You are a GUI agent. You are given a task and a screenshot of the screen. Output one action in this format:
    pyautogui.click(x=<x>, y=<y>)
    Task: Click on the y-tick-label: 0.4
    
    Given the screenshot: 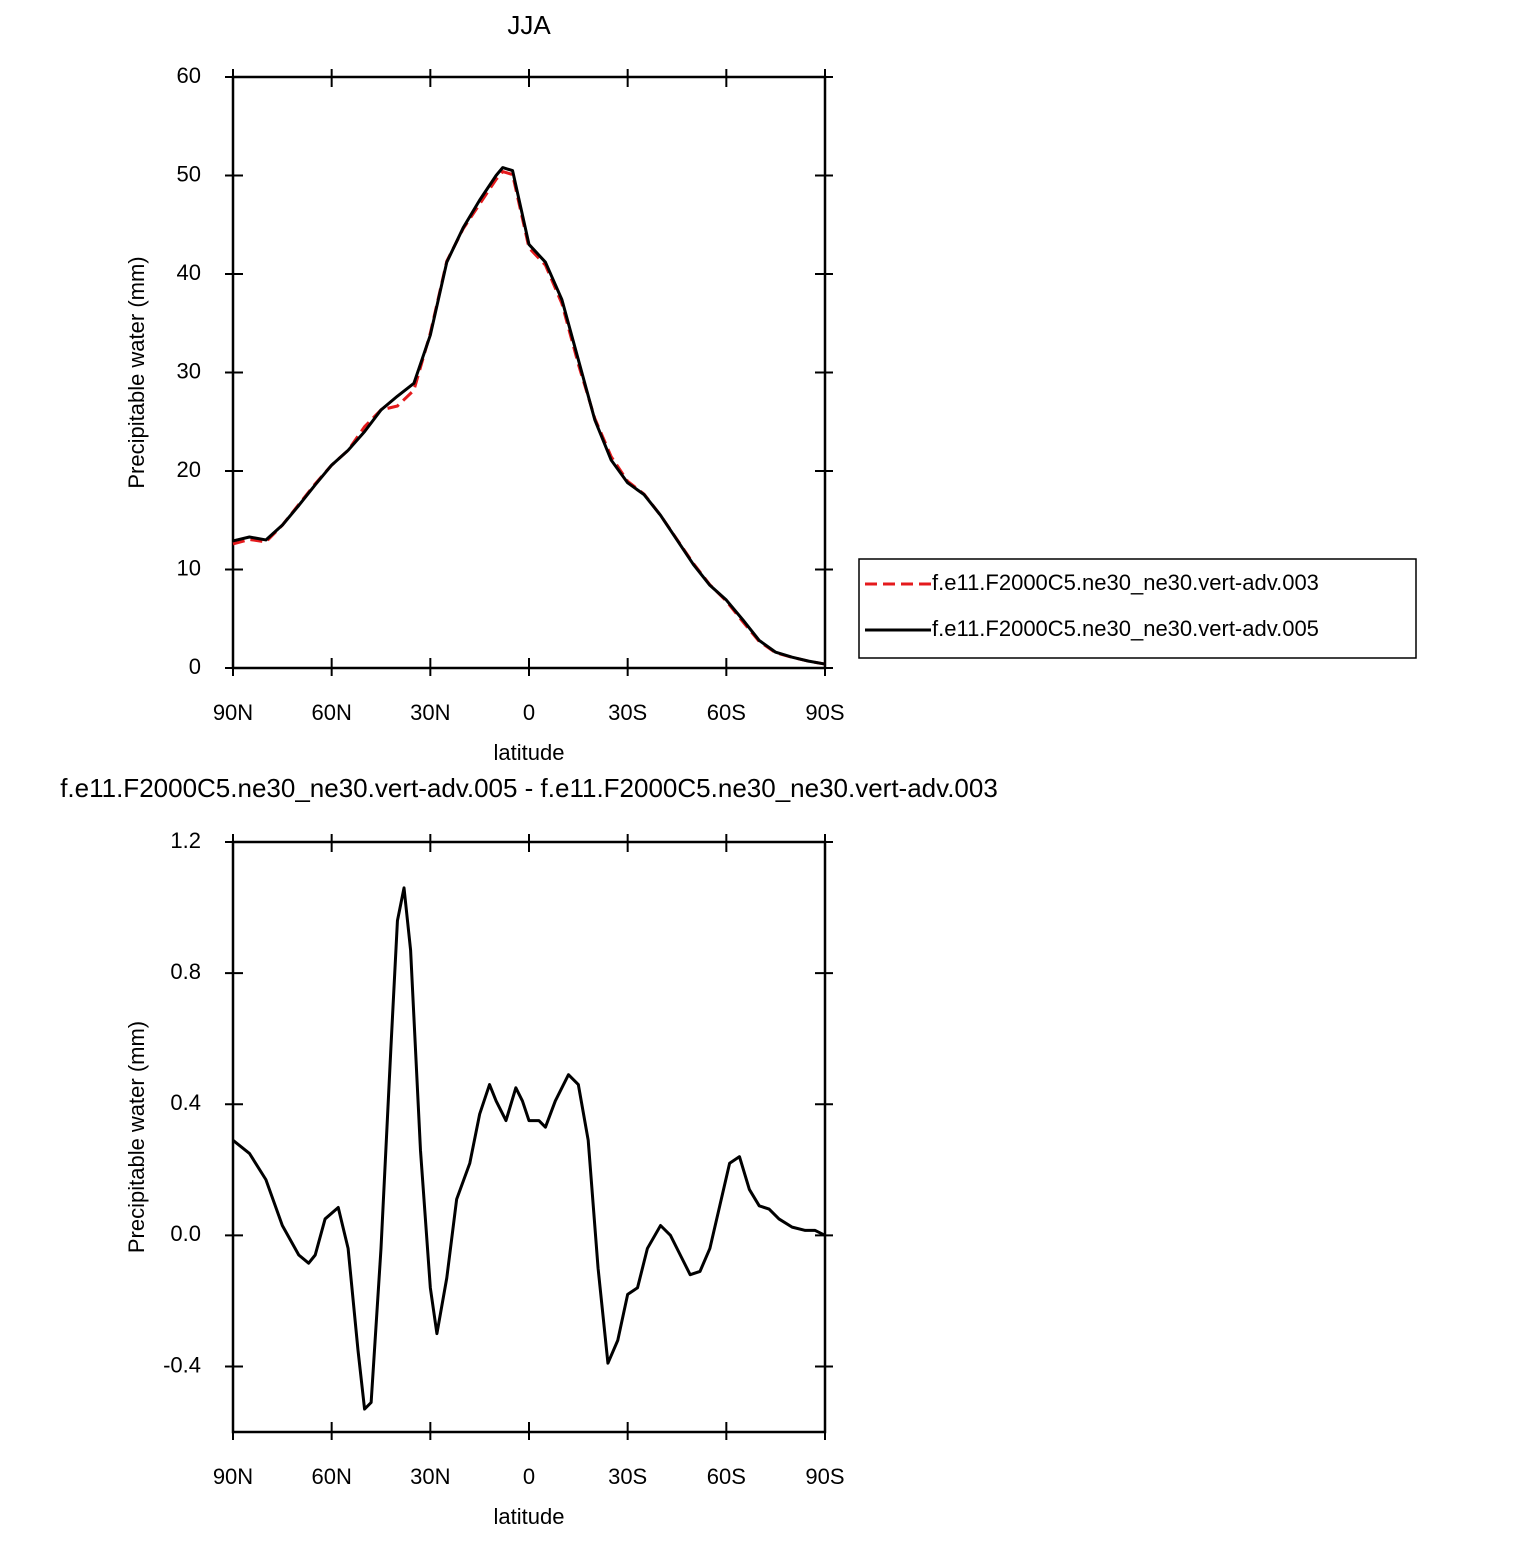 What is the action you would take?
    pyautogui.click(x=185, y=1102)
    